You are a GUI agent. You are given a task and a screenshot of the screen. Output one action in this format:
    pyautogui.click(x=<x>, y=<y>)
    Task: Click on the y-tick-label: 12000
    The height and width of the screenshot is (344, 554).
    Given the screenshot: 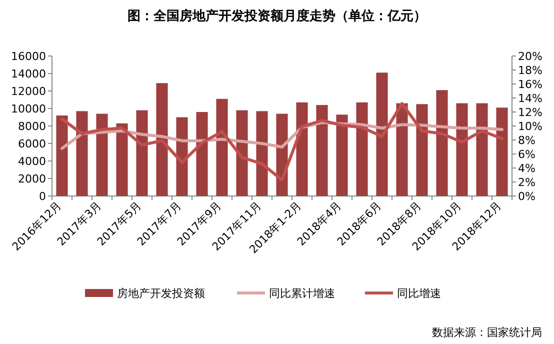 What is the action you would take?
    pyautogui.click(x=28, y=91)
    